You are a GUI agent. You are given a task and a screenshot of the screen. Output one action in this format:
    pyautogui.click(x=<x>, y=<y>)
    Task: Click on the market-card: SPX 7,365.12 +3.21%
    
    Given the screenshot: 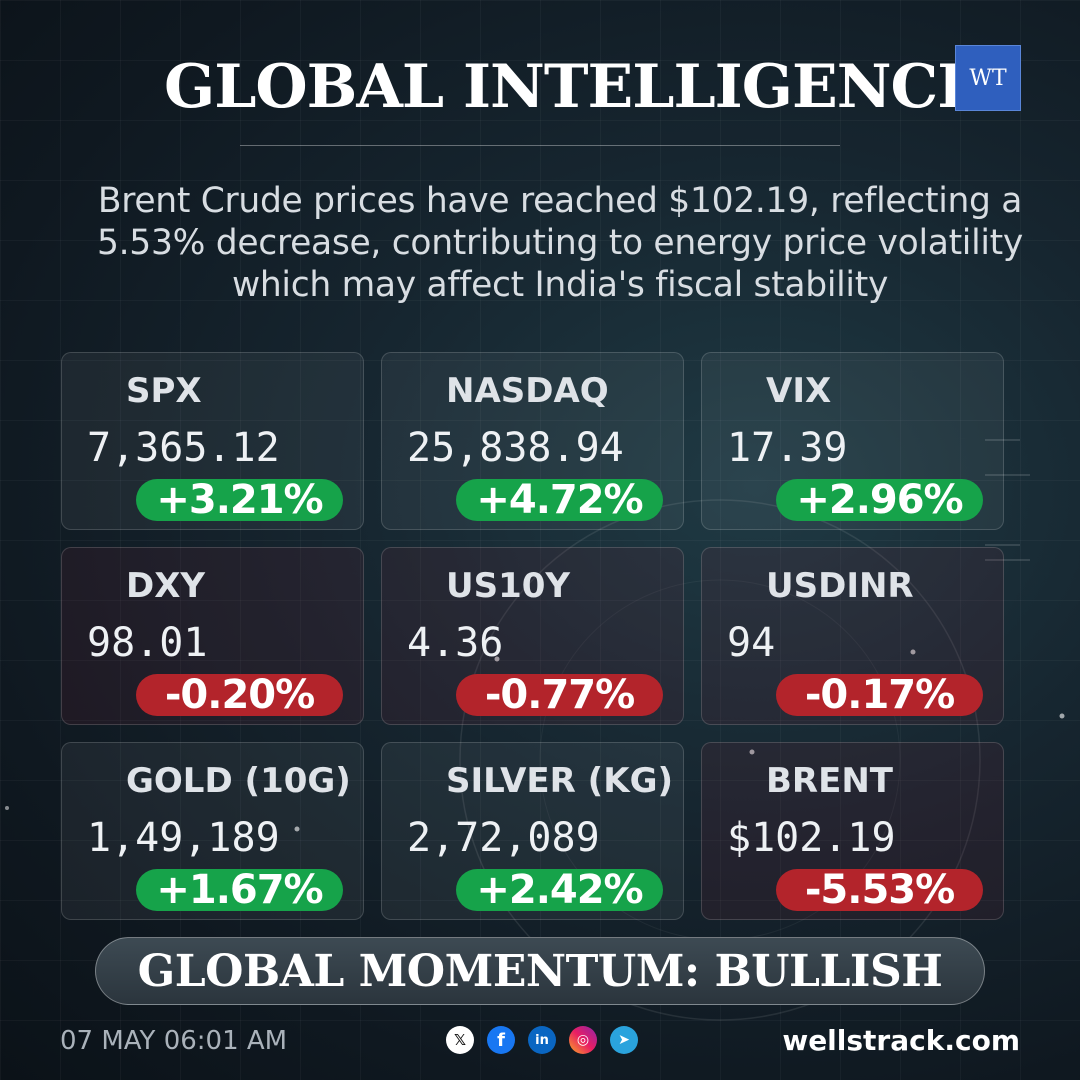 What is the action you would take?
    pyautogui.click(x=212, y=441)
    